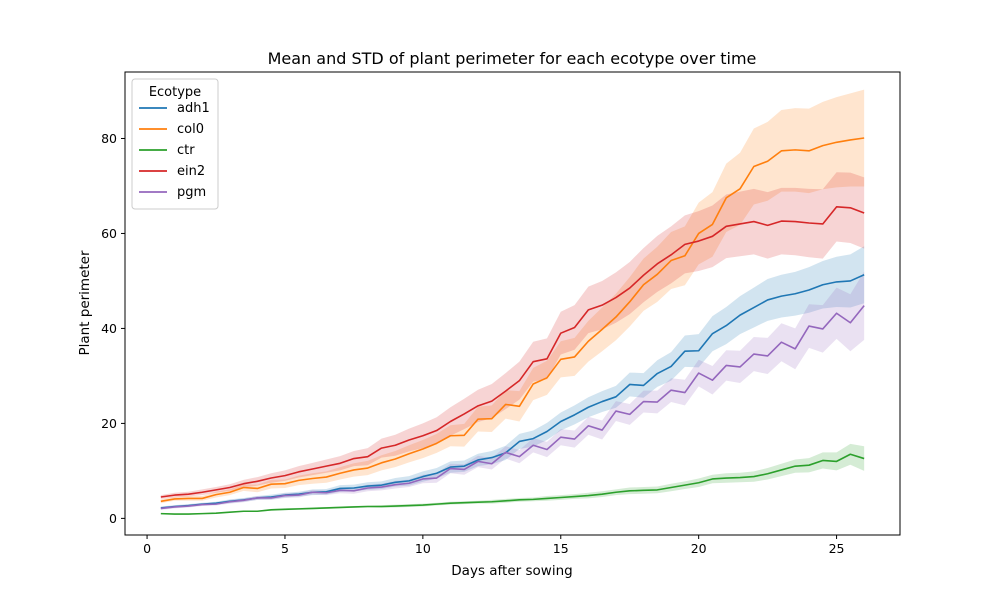 This screenshot has width=1000, height=600. I want to click on y-axis: 0 20 40 60 80, so click(113, 328).